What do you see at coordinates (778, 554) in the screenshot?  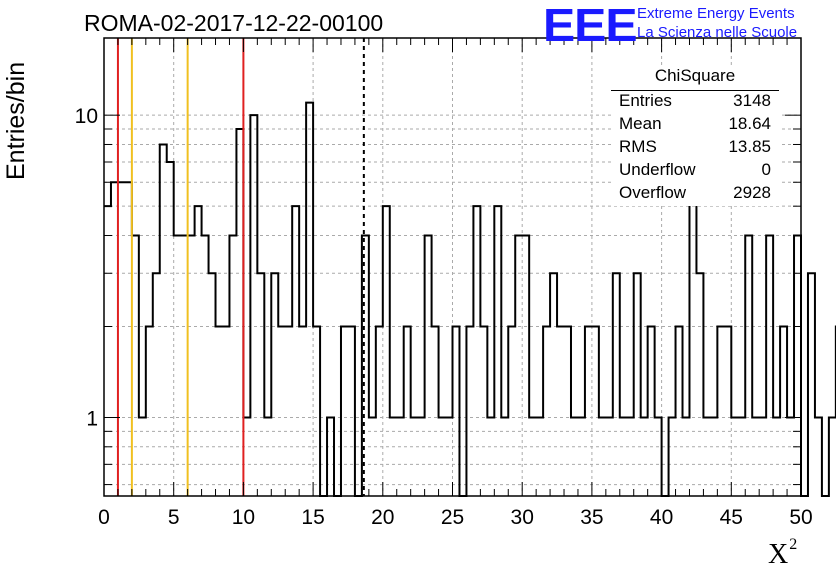 I see `x-axis-label-base: X` at bounding box center [778, 554].